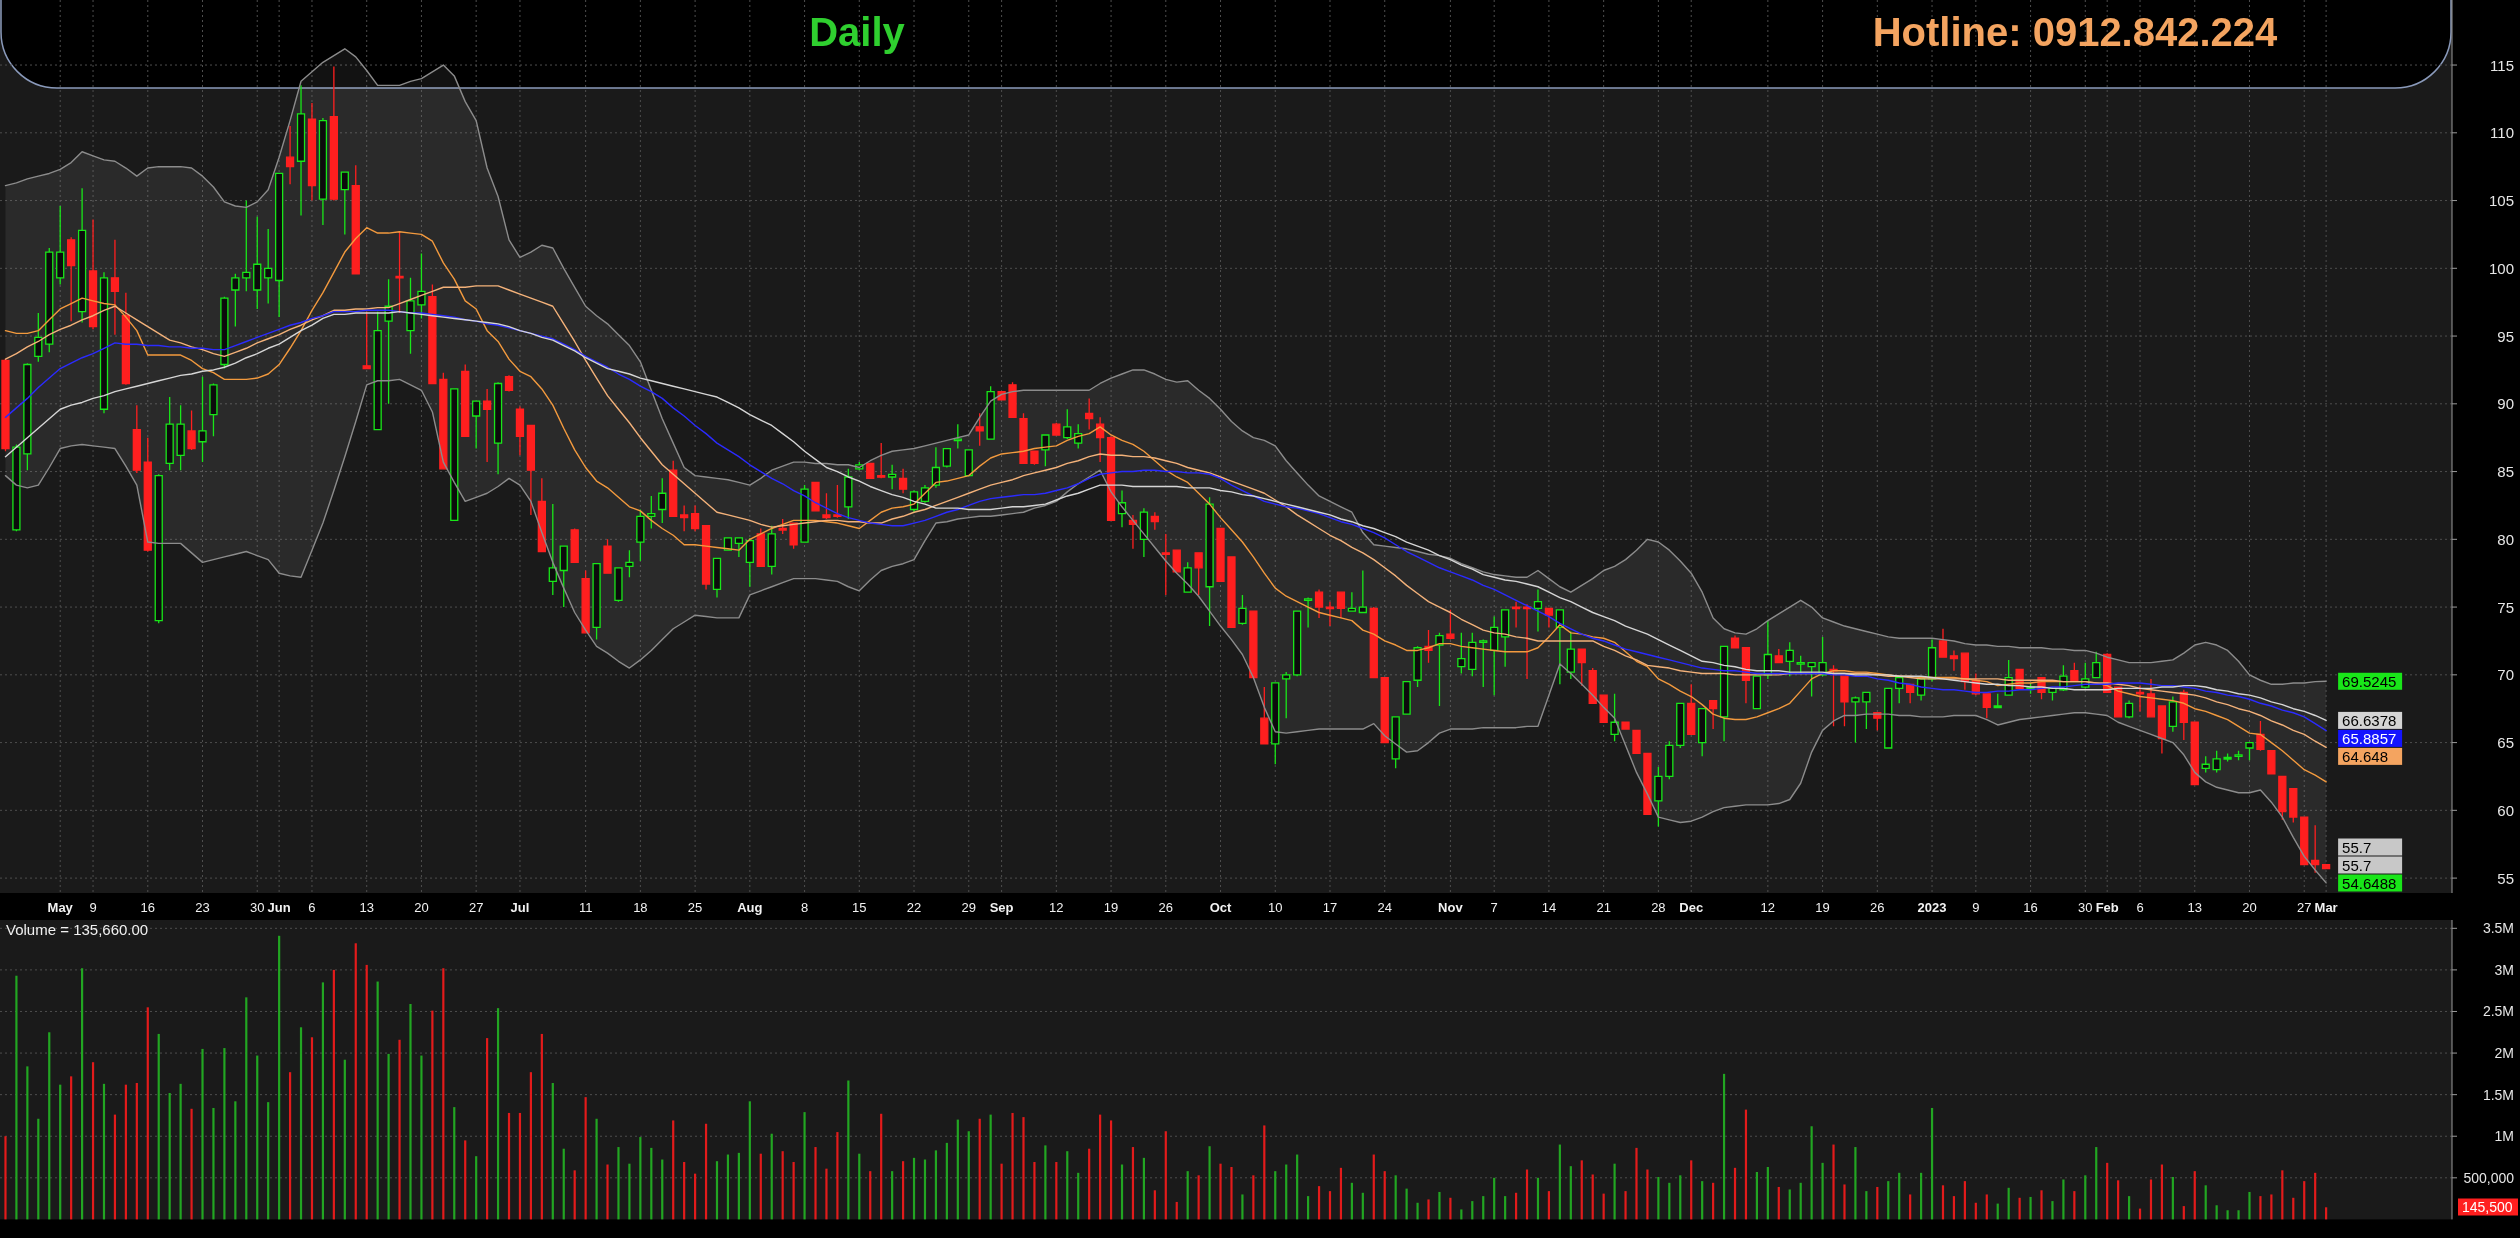 The width and height of the screenshot is (2520, 1238). I want to click on x-tick-label: May, so click(60, 907).